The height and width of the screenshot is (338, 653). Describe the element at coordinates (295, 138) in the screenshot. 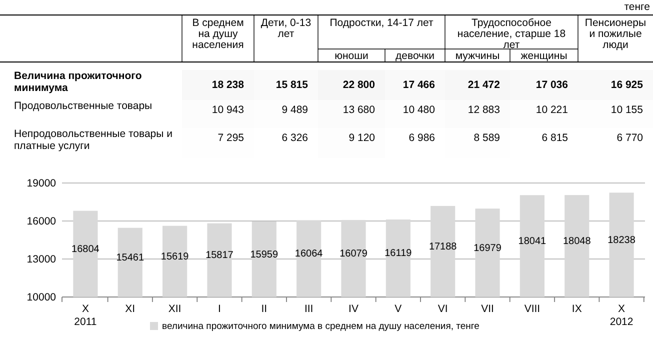

I see `data-label: 6 326` at that location.